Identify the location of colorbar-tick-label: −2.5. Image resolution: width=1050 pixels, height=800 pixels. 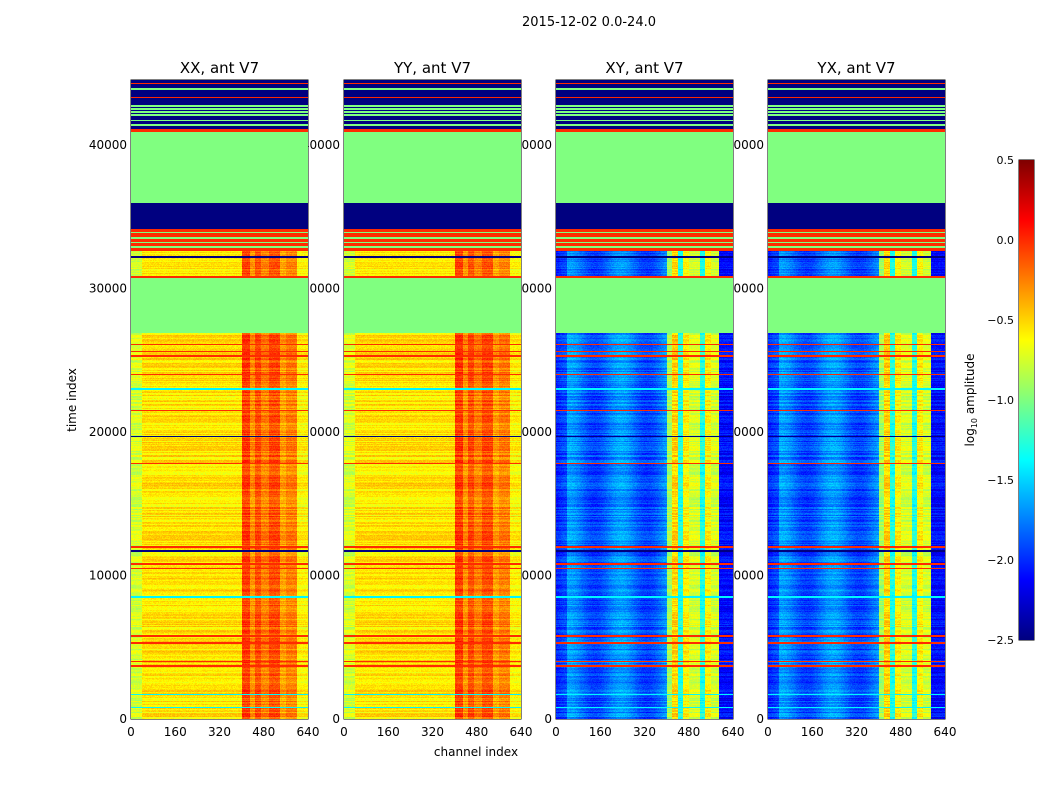
(1000, 640).